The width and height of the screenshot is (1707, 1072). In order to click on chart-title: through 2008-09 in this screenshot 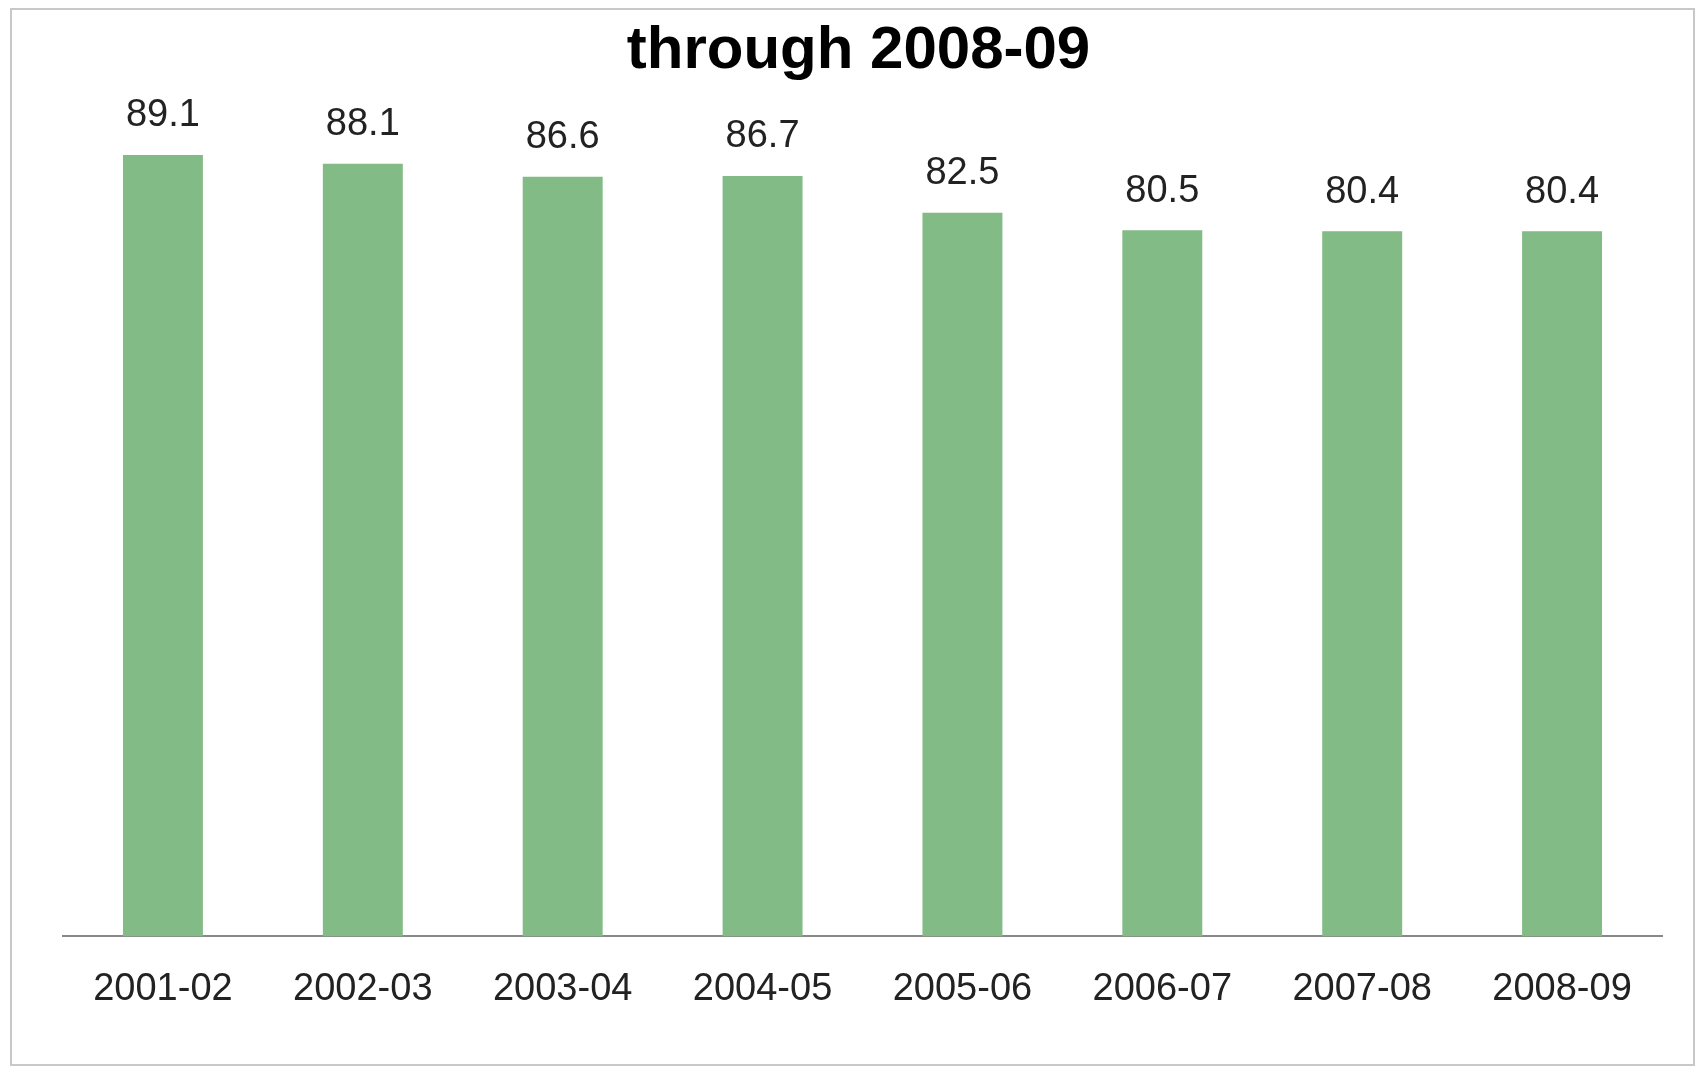, I will do `click(858, 47)`.